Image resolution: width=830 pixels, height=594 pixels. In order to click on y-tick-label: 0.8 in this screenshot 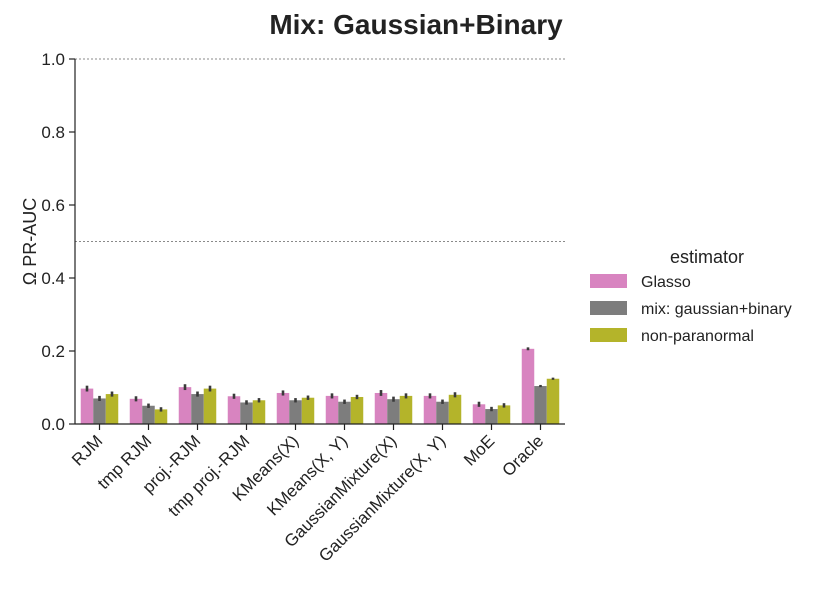, I will do `click(53, 132)`.